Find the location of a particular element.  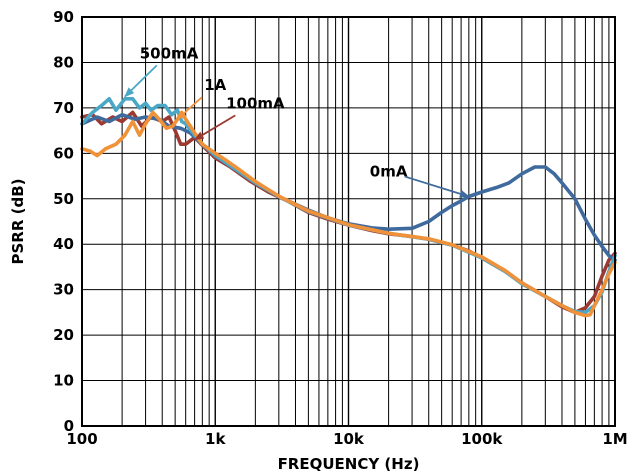

y-tick-label: 50 is located at coordinates (63, 199).